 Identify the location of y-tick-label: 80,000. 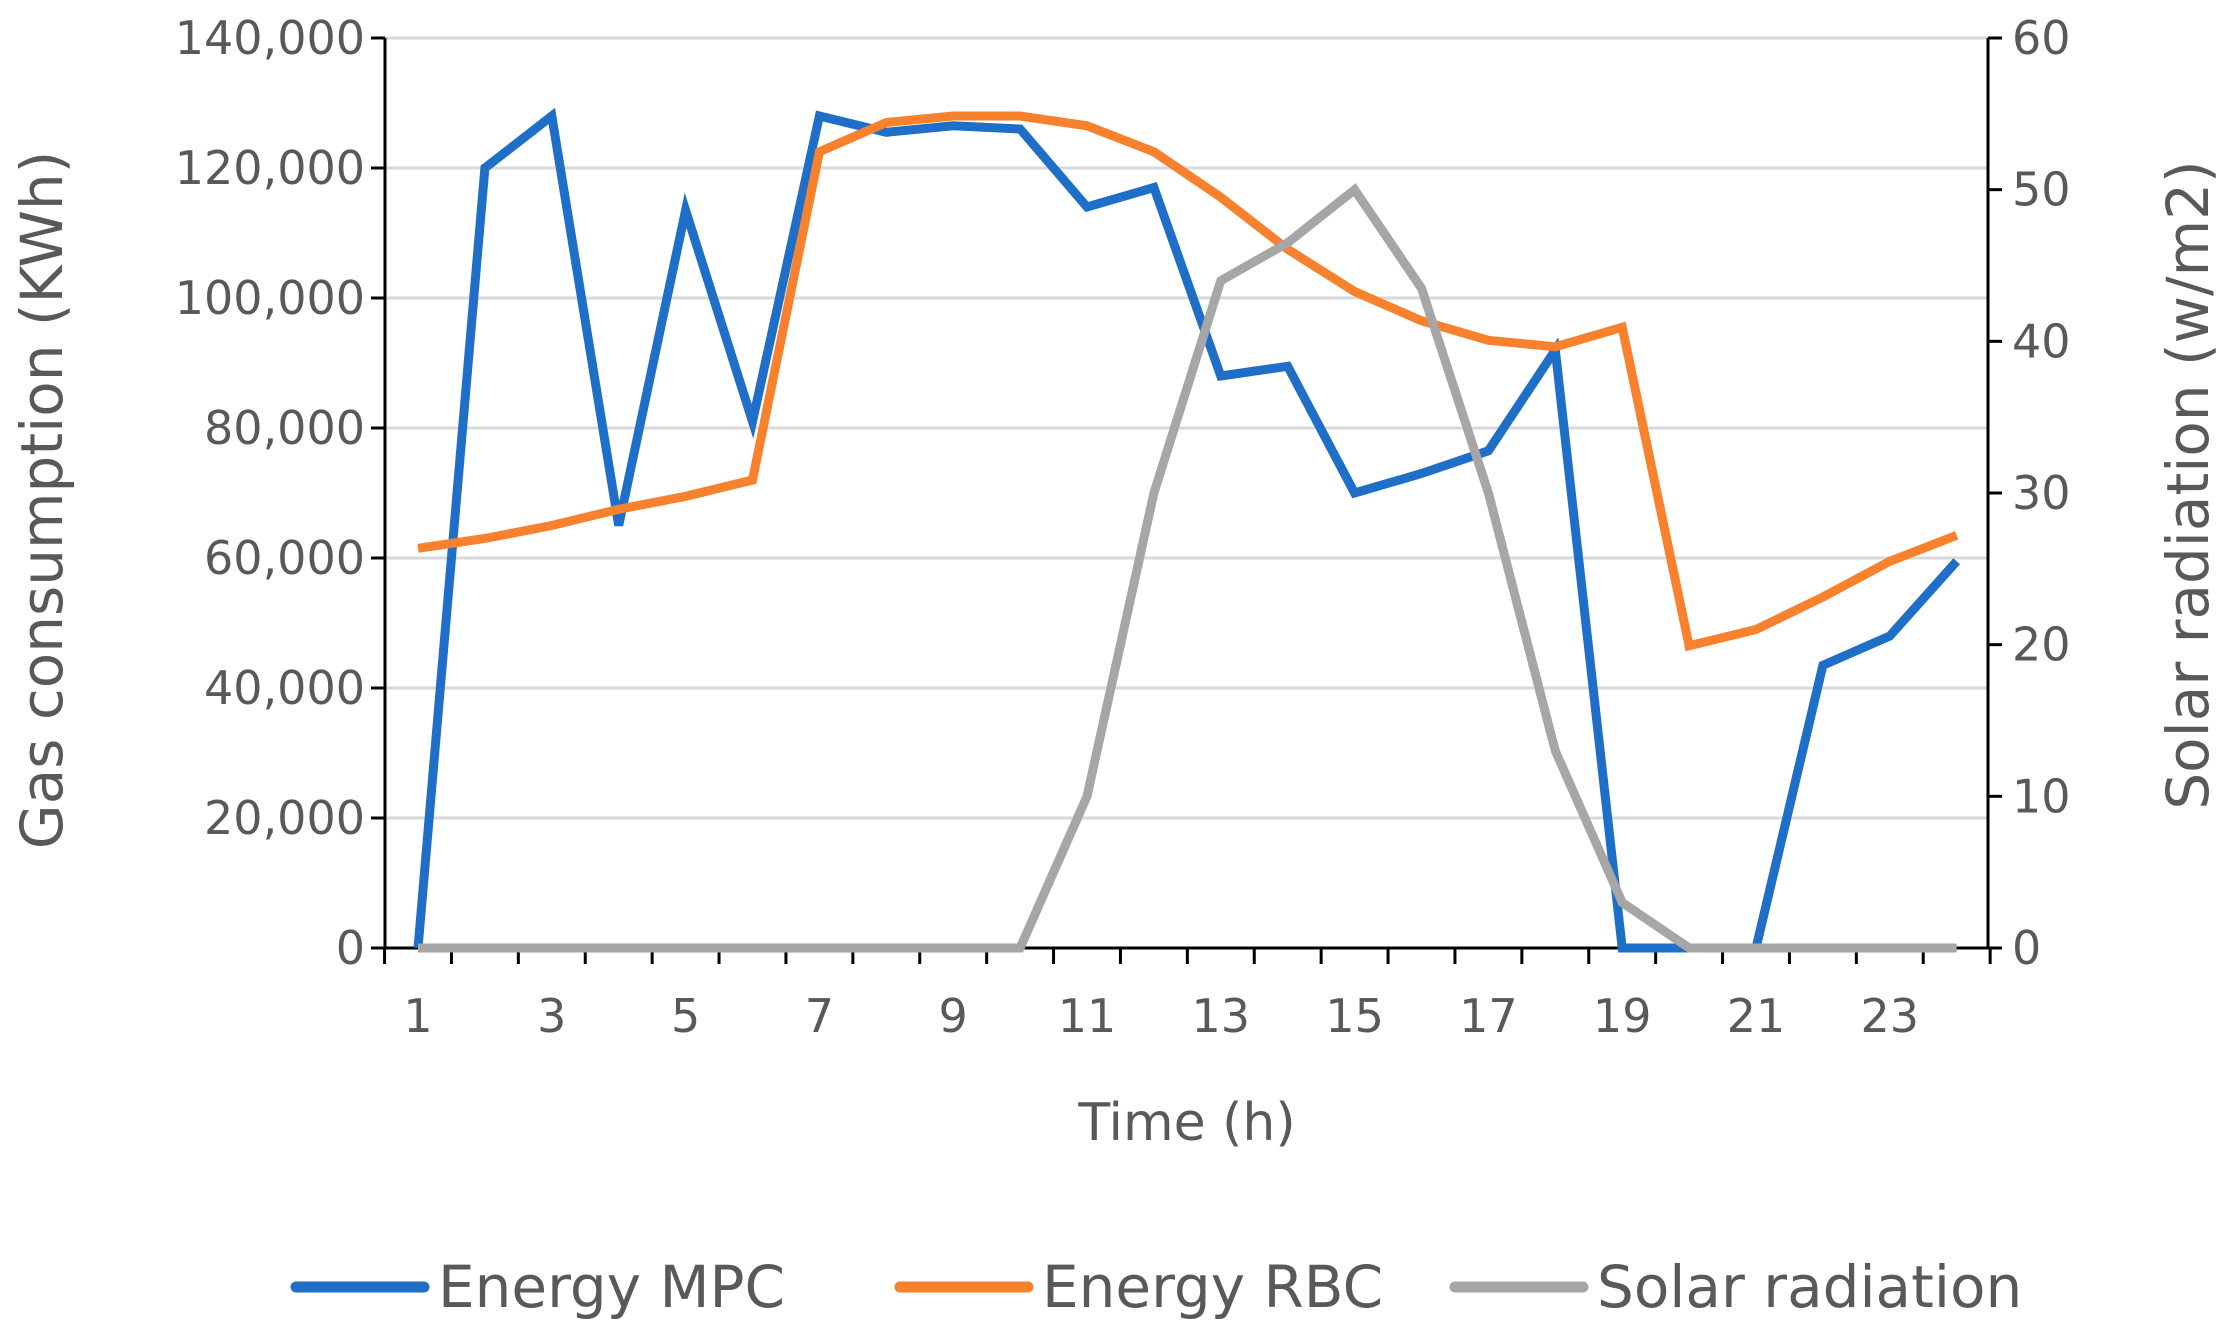
(284, 428).